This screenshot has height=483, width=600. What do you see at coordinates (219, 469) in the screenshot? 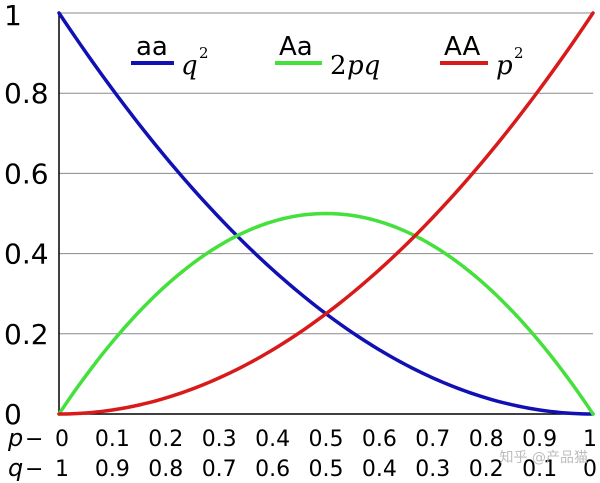
I see `x-tick-q-3: 0.7` at bounding box center [219, 469].